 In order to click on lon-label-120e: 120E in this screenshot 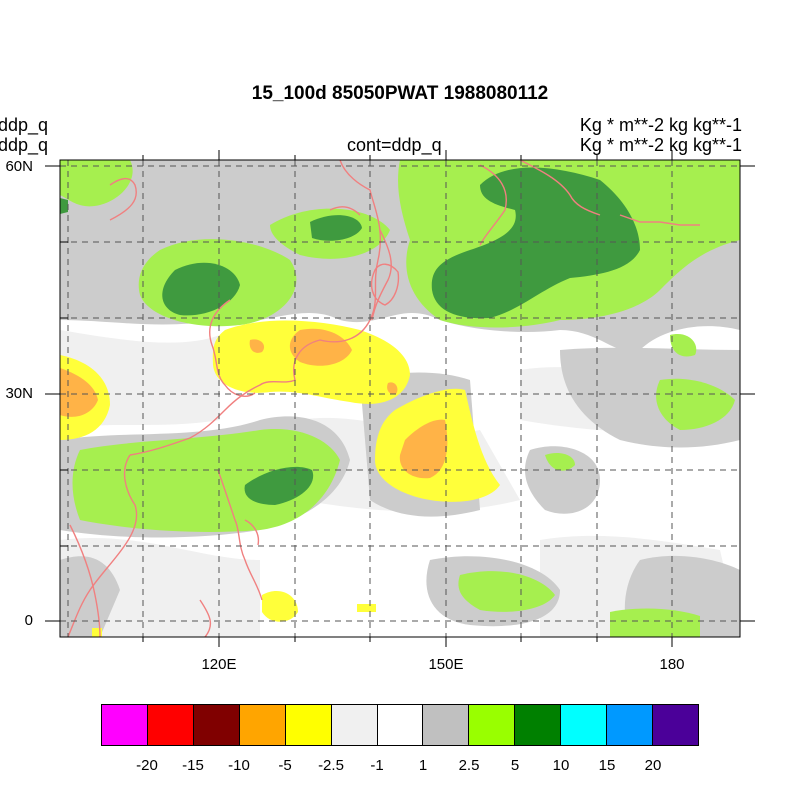, I will do `click(219, 664)`.